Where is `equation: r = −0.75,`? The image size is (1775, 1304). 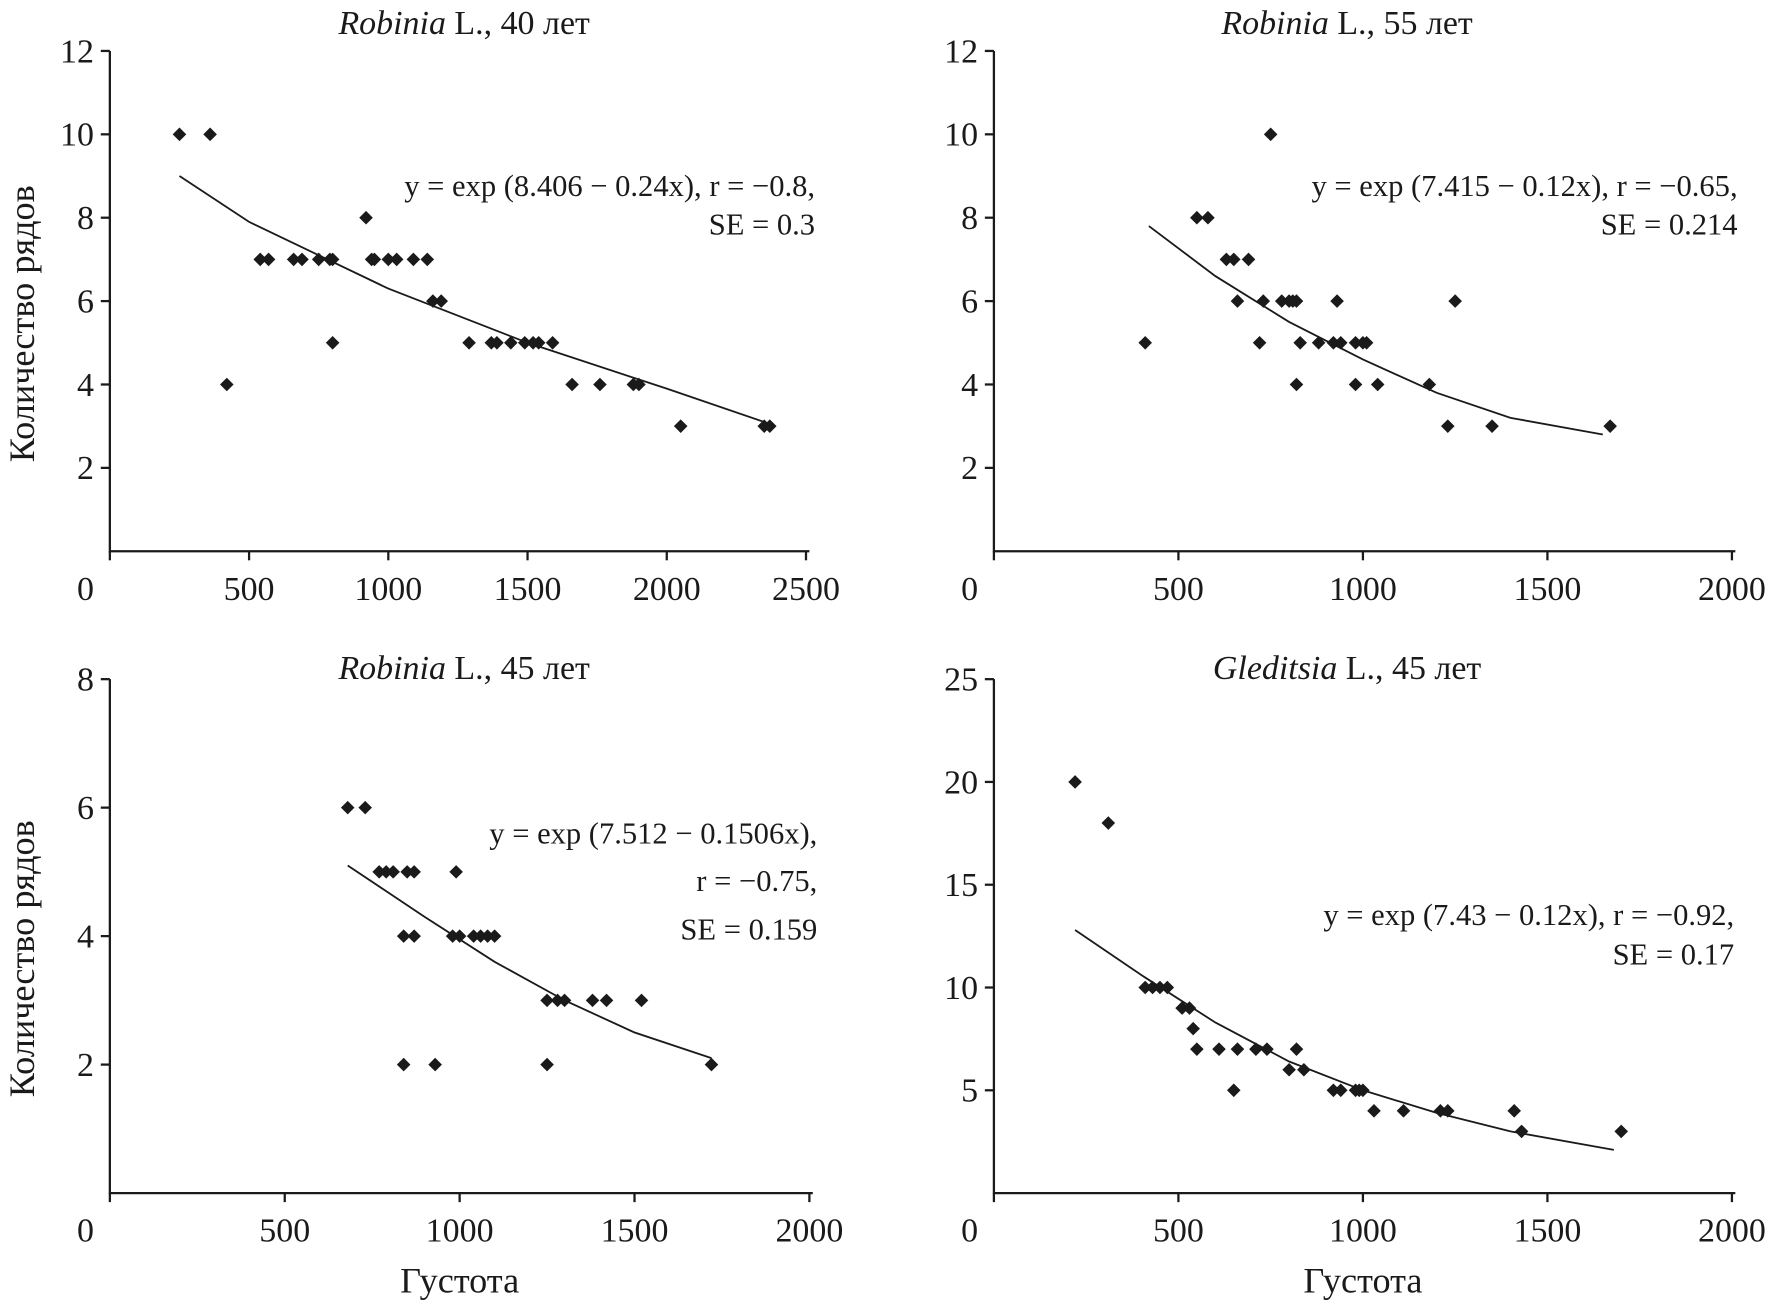
equation: r = −0.75, is located at coordinates (756, 881).